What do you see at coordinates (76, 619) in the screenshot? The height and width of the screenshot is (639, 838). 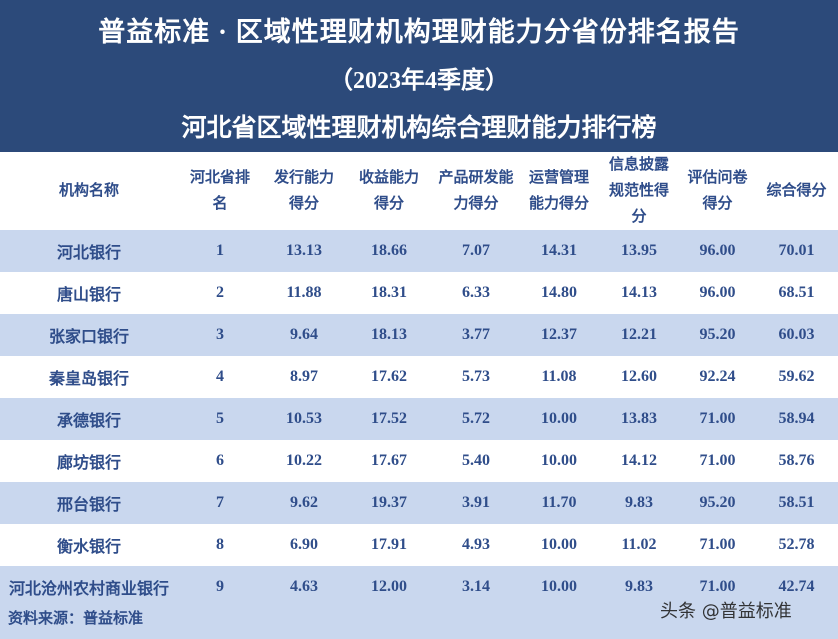 I see `source: 资料来源：普益标准` at bounding box center [76, 619].